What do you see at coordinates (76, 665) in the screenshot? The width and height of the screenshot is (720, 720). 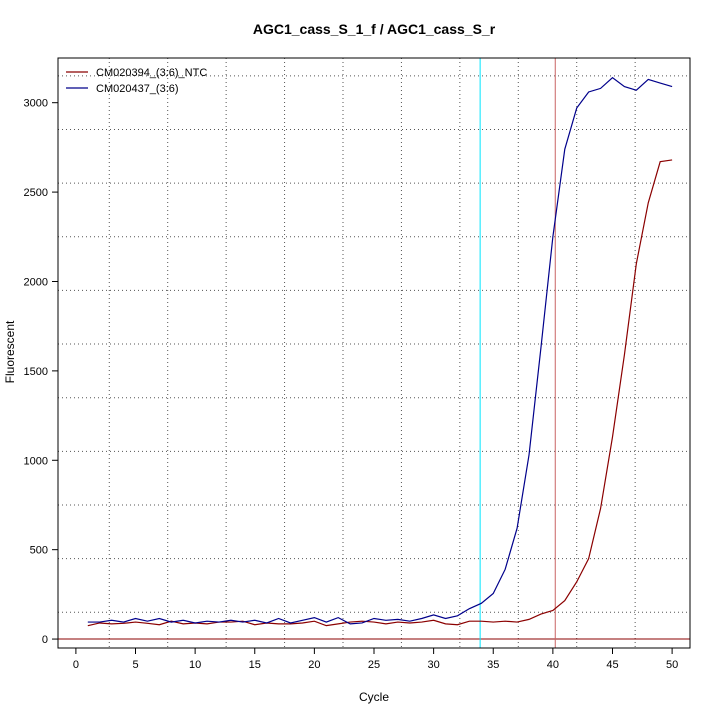 I see `x-tick-label: 0` at bounding box center [76, 665].